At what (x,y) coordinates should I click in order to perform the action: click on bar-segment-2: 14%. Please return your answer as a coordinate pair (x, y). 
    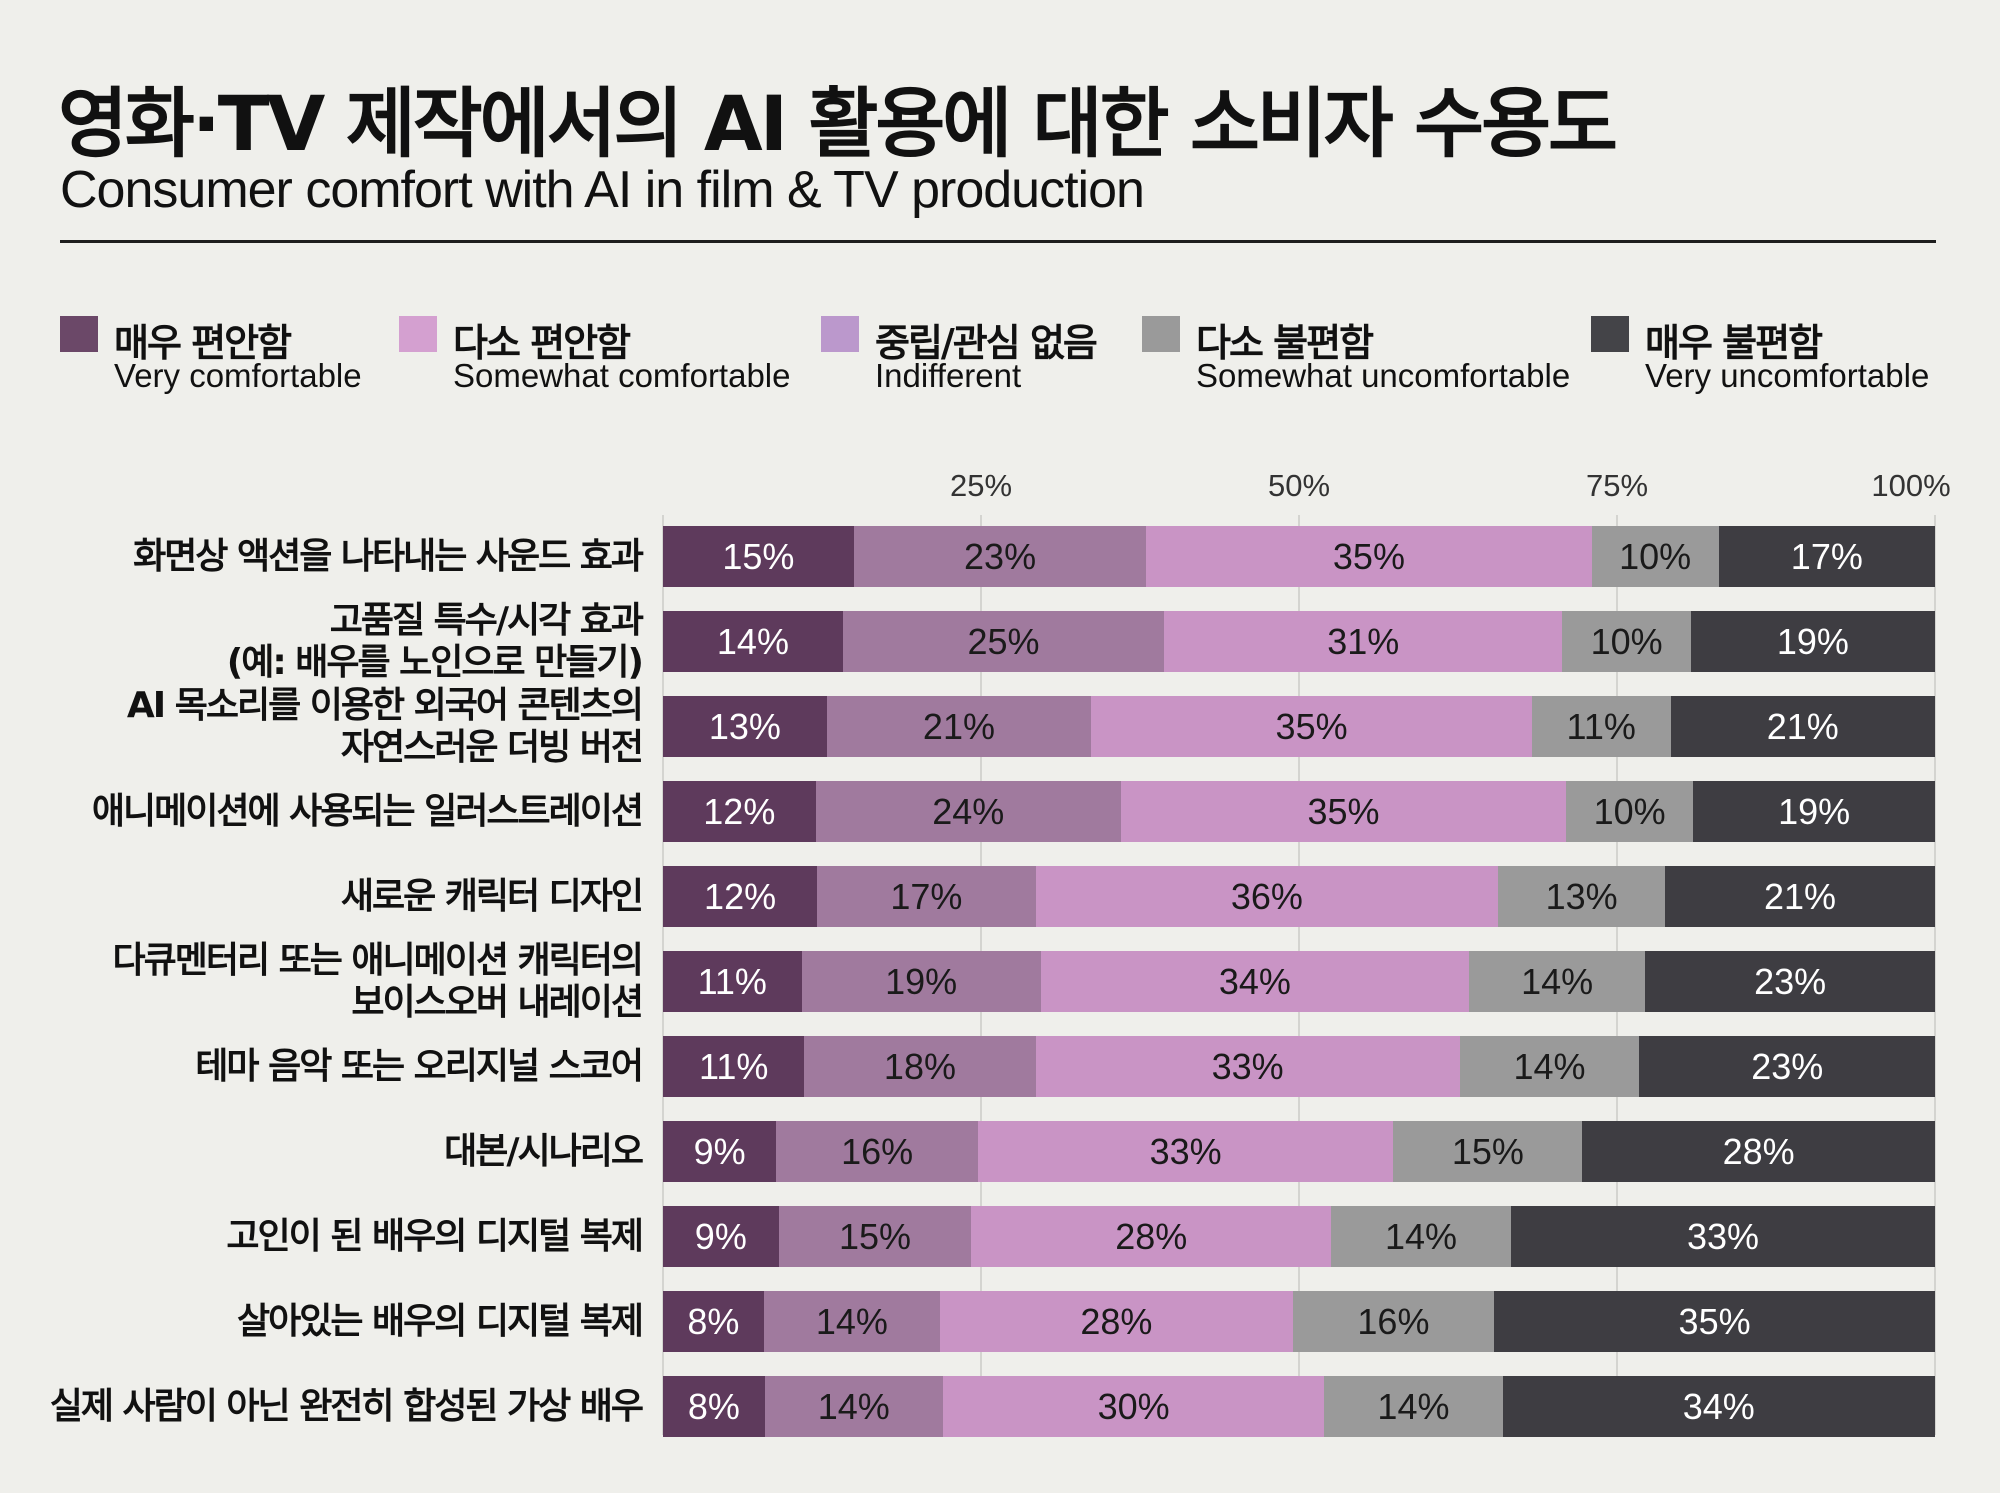
    Looking at the image, I should click on (852, 1321).